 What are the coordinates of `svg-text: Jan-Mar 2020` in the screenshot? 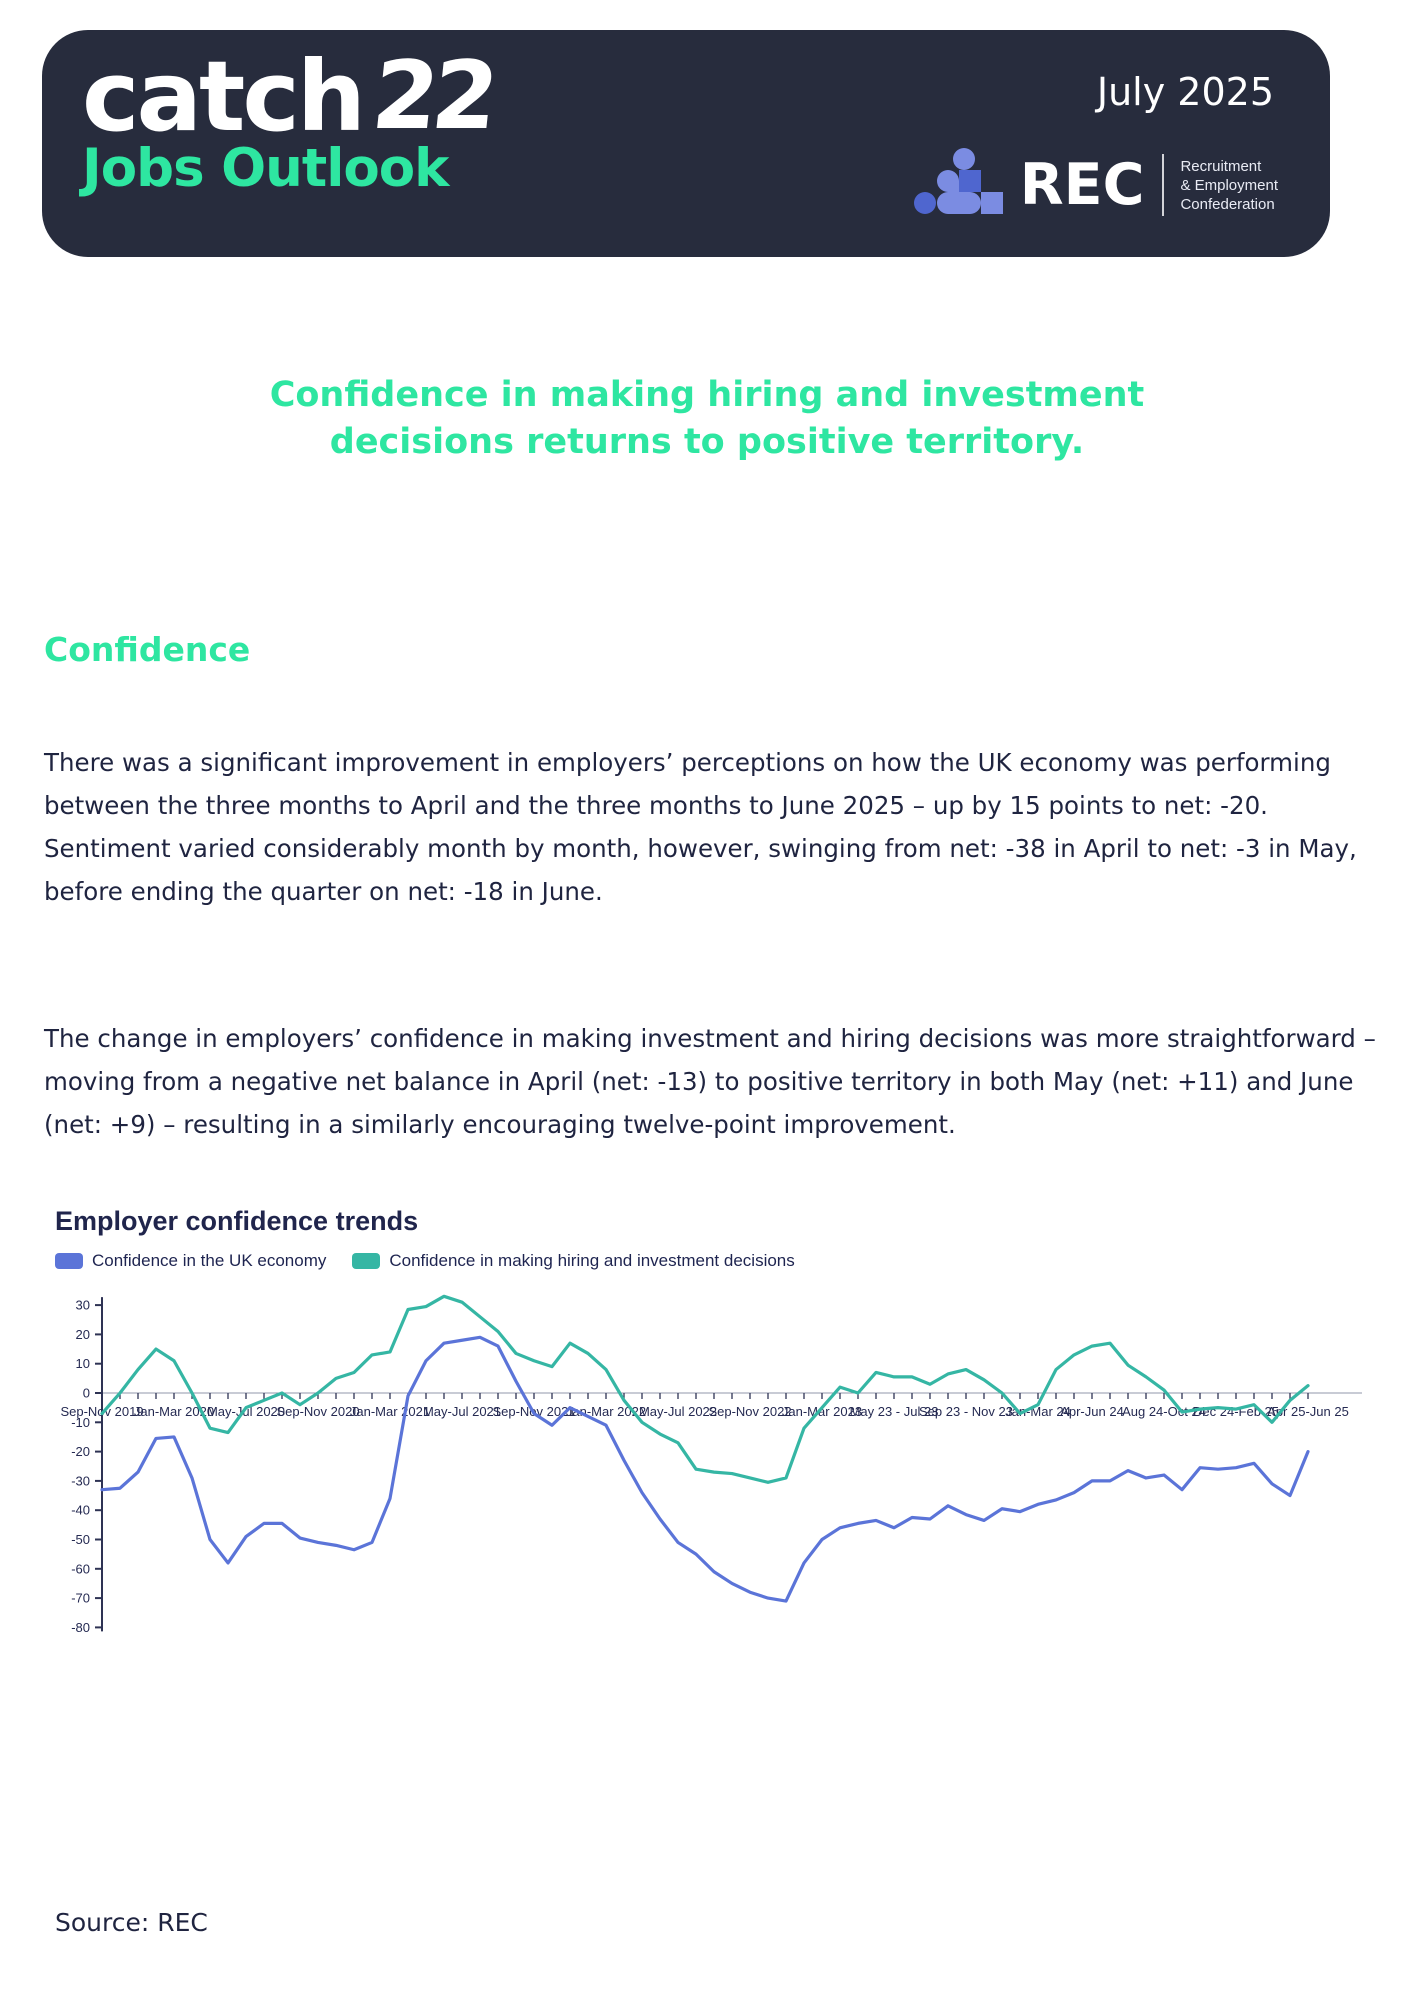 It's located at (174, 1411).